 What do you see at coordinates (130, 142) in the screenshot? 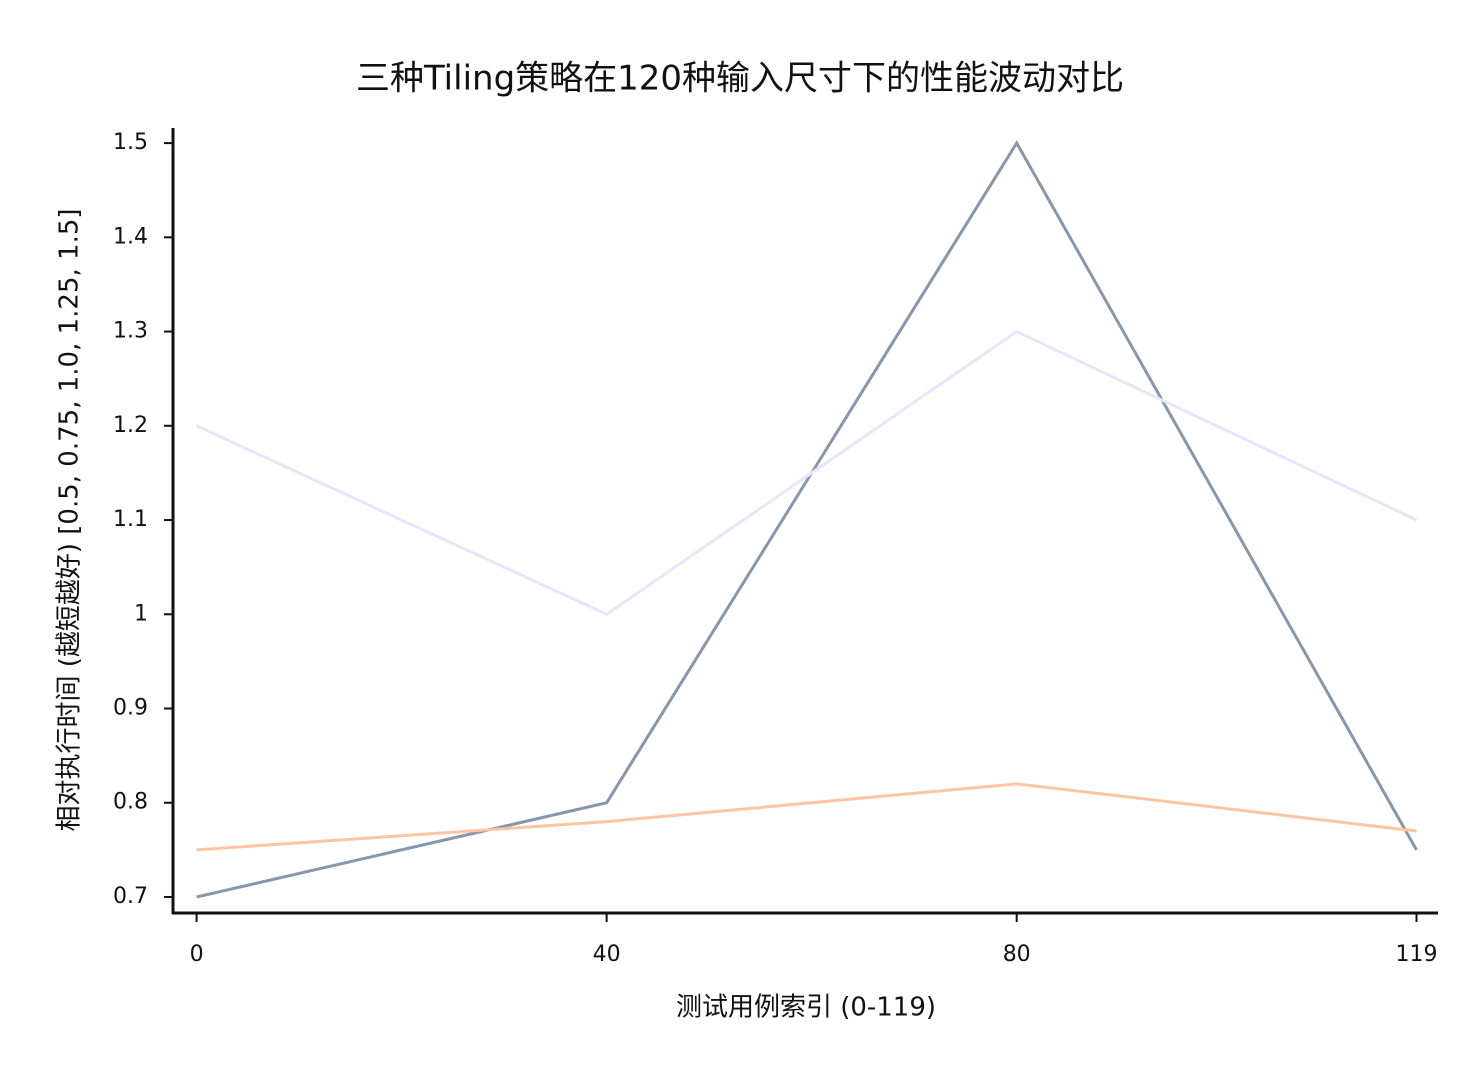
I see `y-tick-label: 1.5` at bounding box center [130, 142].